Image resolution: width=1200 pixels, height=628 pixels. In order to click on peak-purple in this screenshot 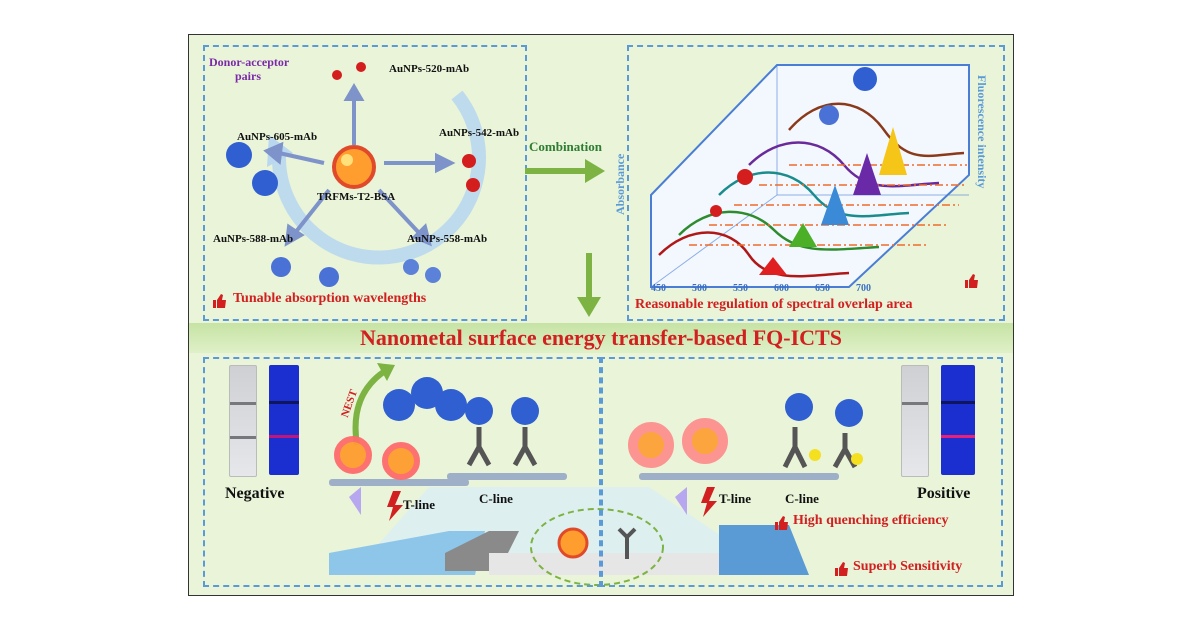, I will do `click(867, 174)`.